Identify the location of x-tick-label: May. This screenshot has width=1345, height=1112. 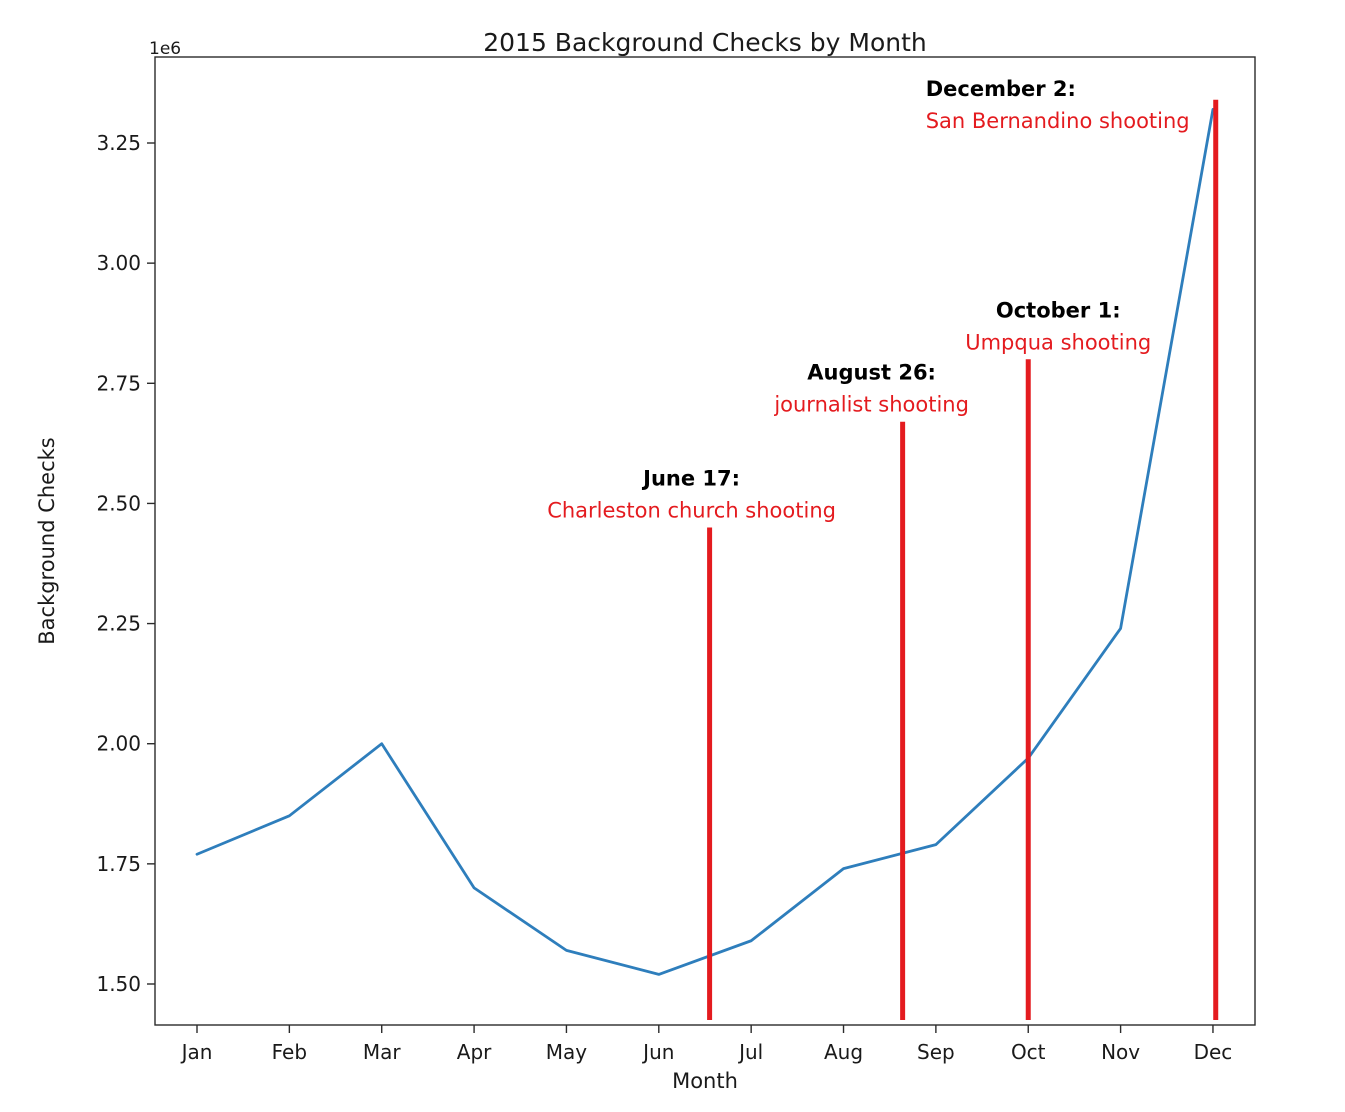
(567, 1052).